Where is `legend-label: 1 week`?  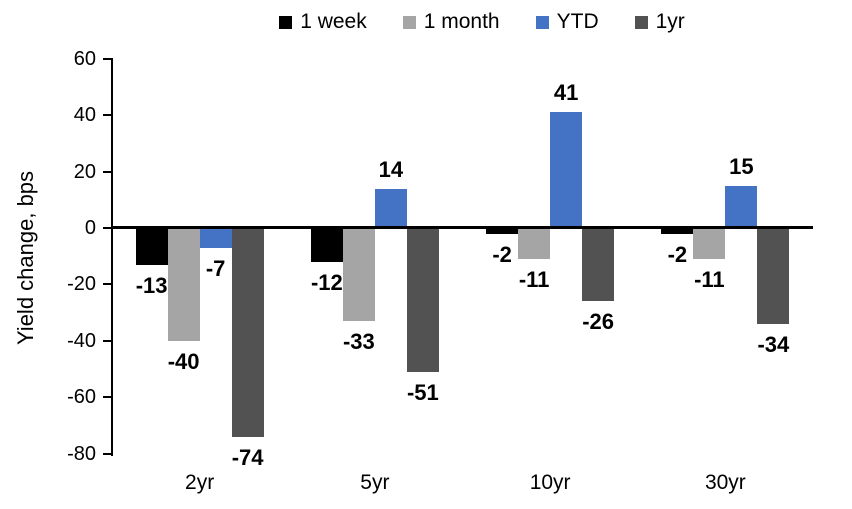 legend-label: 1 week is located at coordinates (333, 21).